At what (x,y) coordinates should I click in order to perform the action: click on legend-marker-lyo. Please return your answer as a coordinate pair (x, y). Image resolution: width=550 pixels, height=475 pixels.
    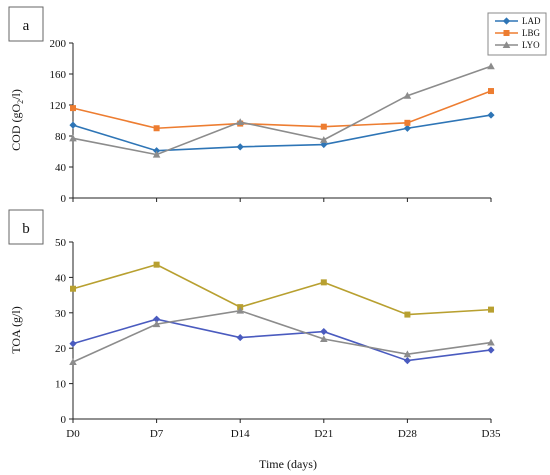
    Looking at the image, I should click on (506, 44).